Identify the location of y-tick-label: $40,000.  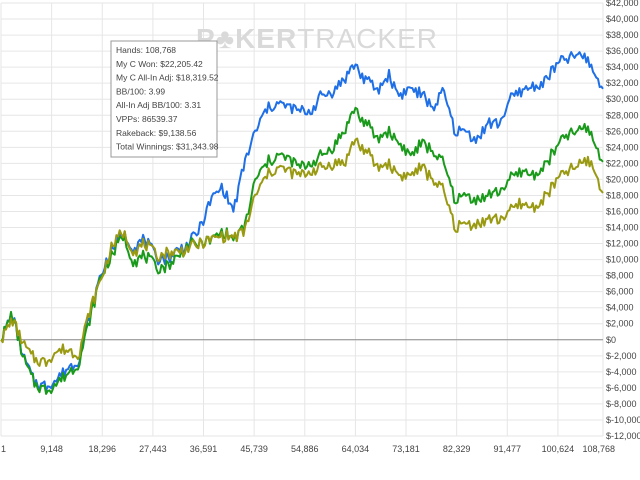
(622, 19).